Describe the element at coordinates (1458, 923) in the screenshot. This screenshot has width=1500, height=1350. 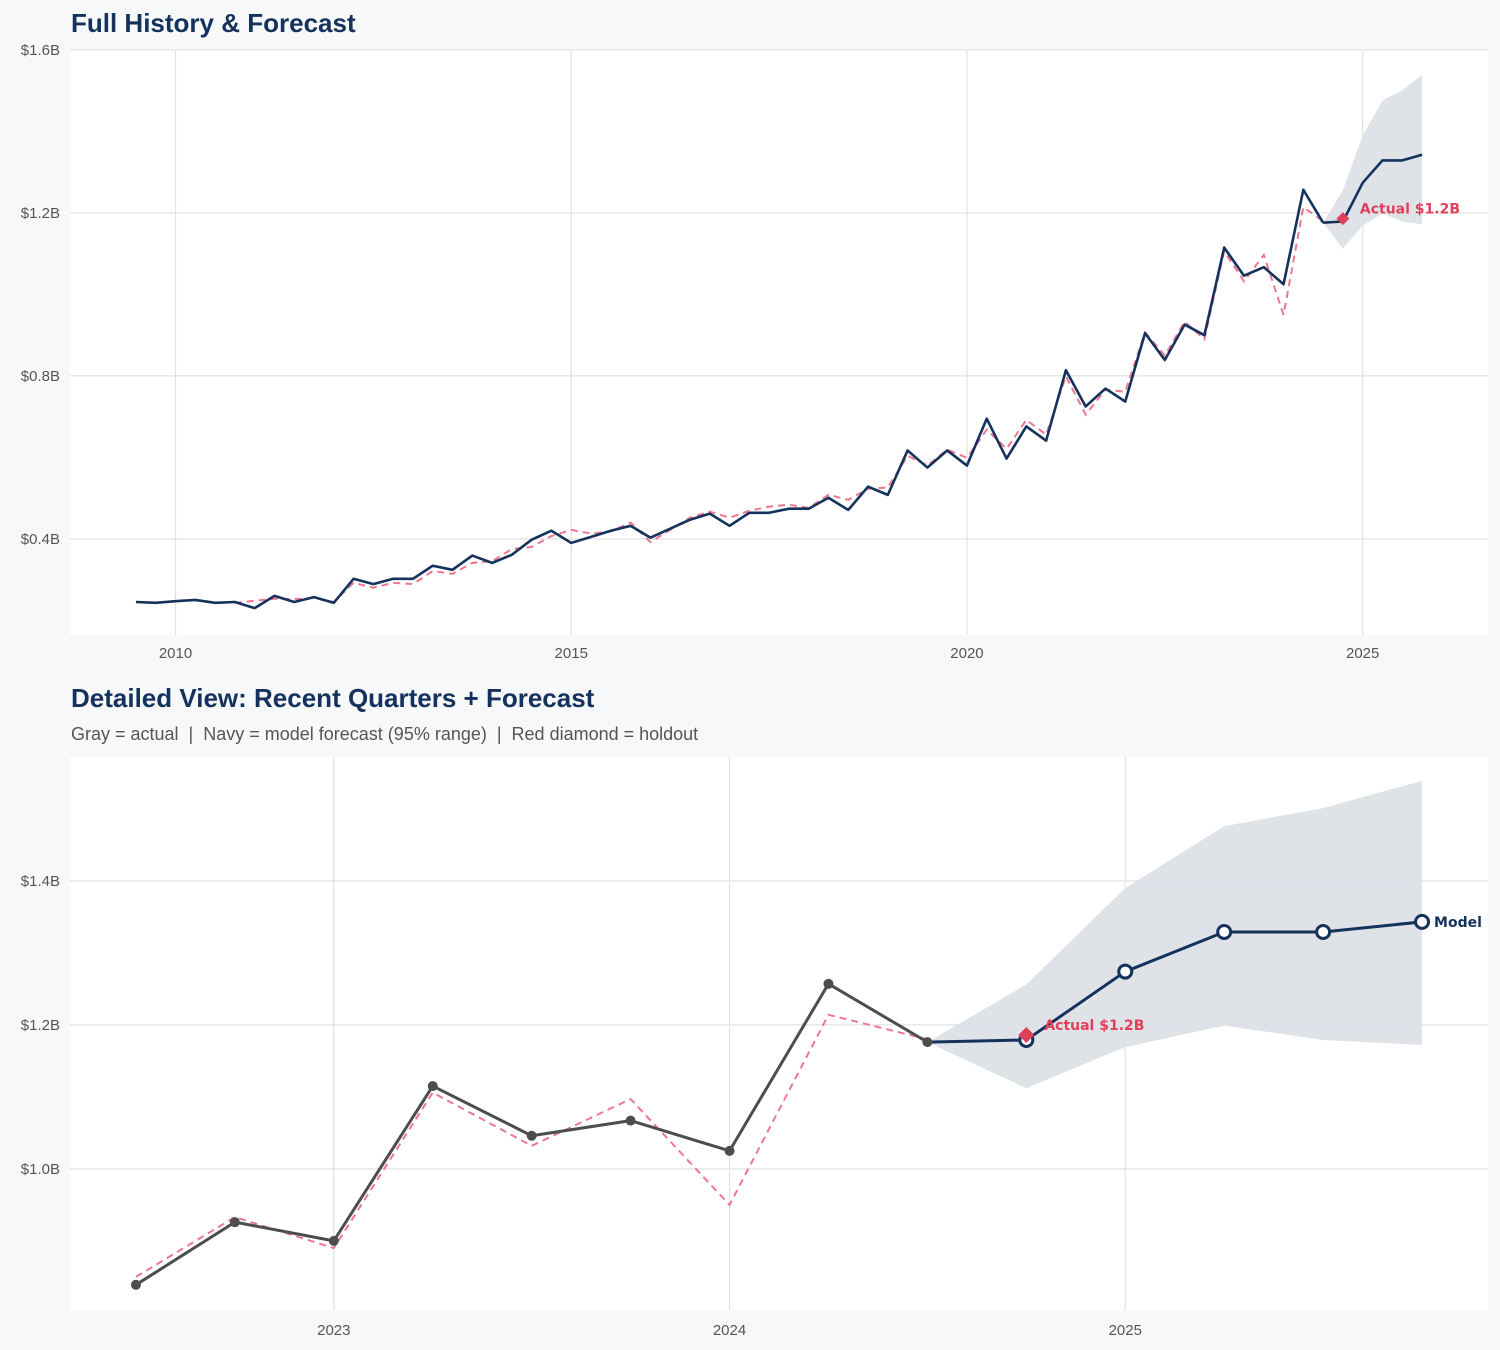
I see `model-end-label: Model` at that location.